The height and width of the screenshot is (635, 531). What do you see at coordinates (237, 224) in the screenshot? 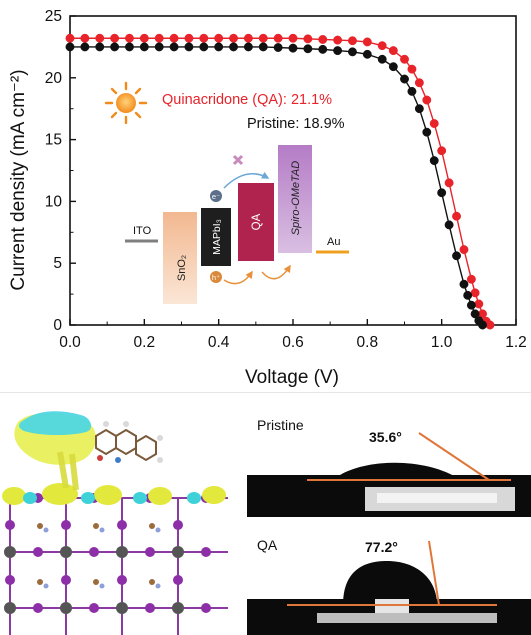
I see `energy-level-diagram: ITO SnO₂ MAPbI₃ QA Spiro-OMeTAD Au e⁻ h⁺` at bounding box center [237, 224].